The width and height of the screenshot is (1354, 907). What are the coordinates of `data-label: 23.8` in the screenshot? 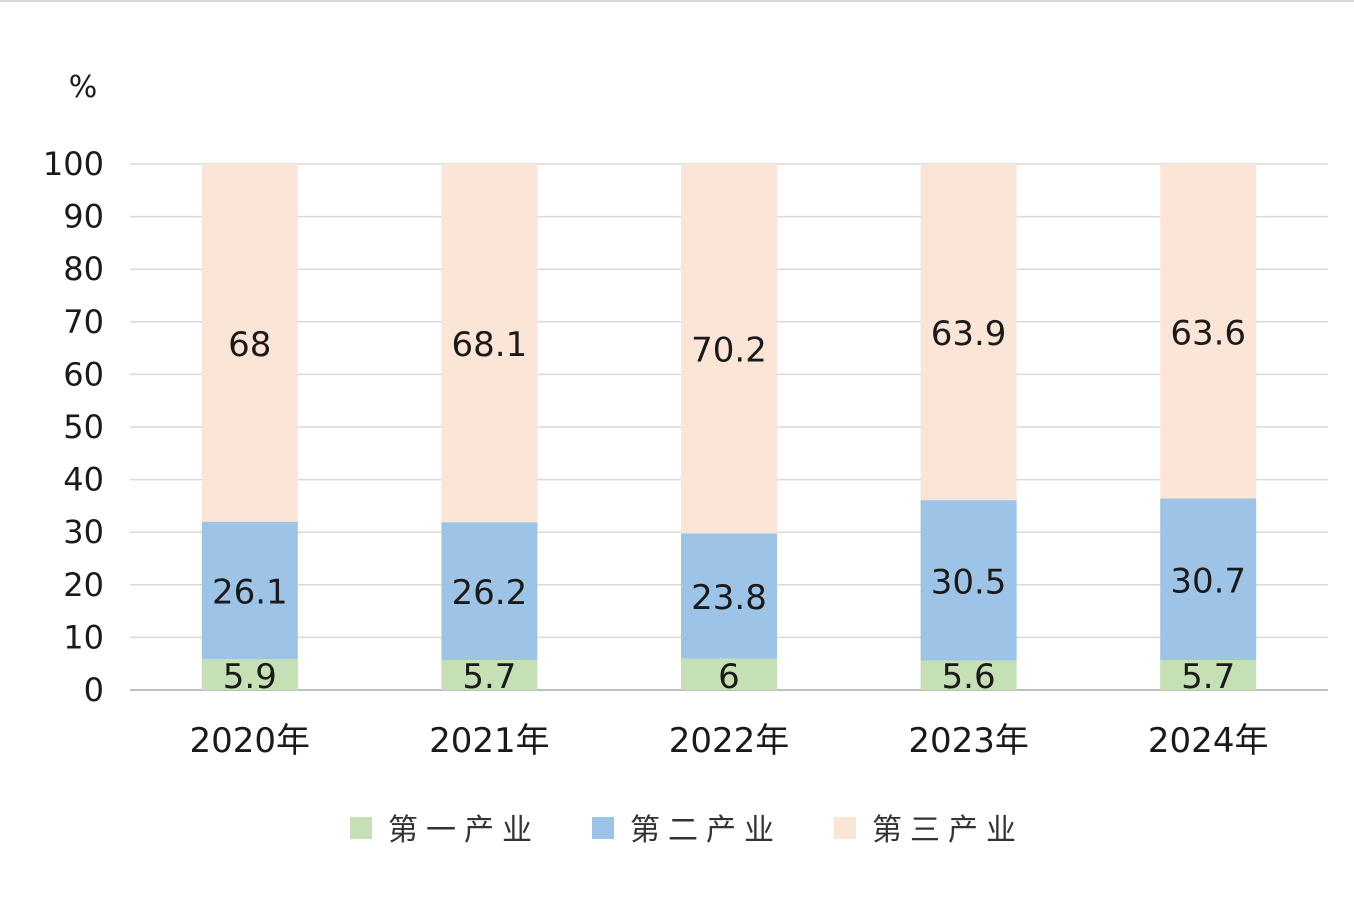 It's located at (729, 598).